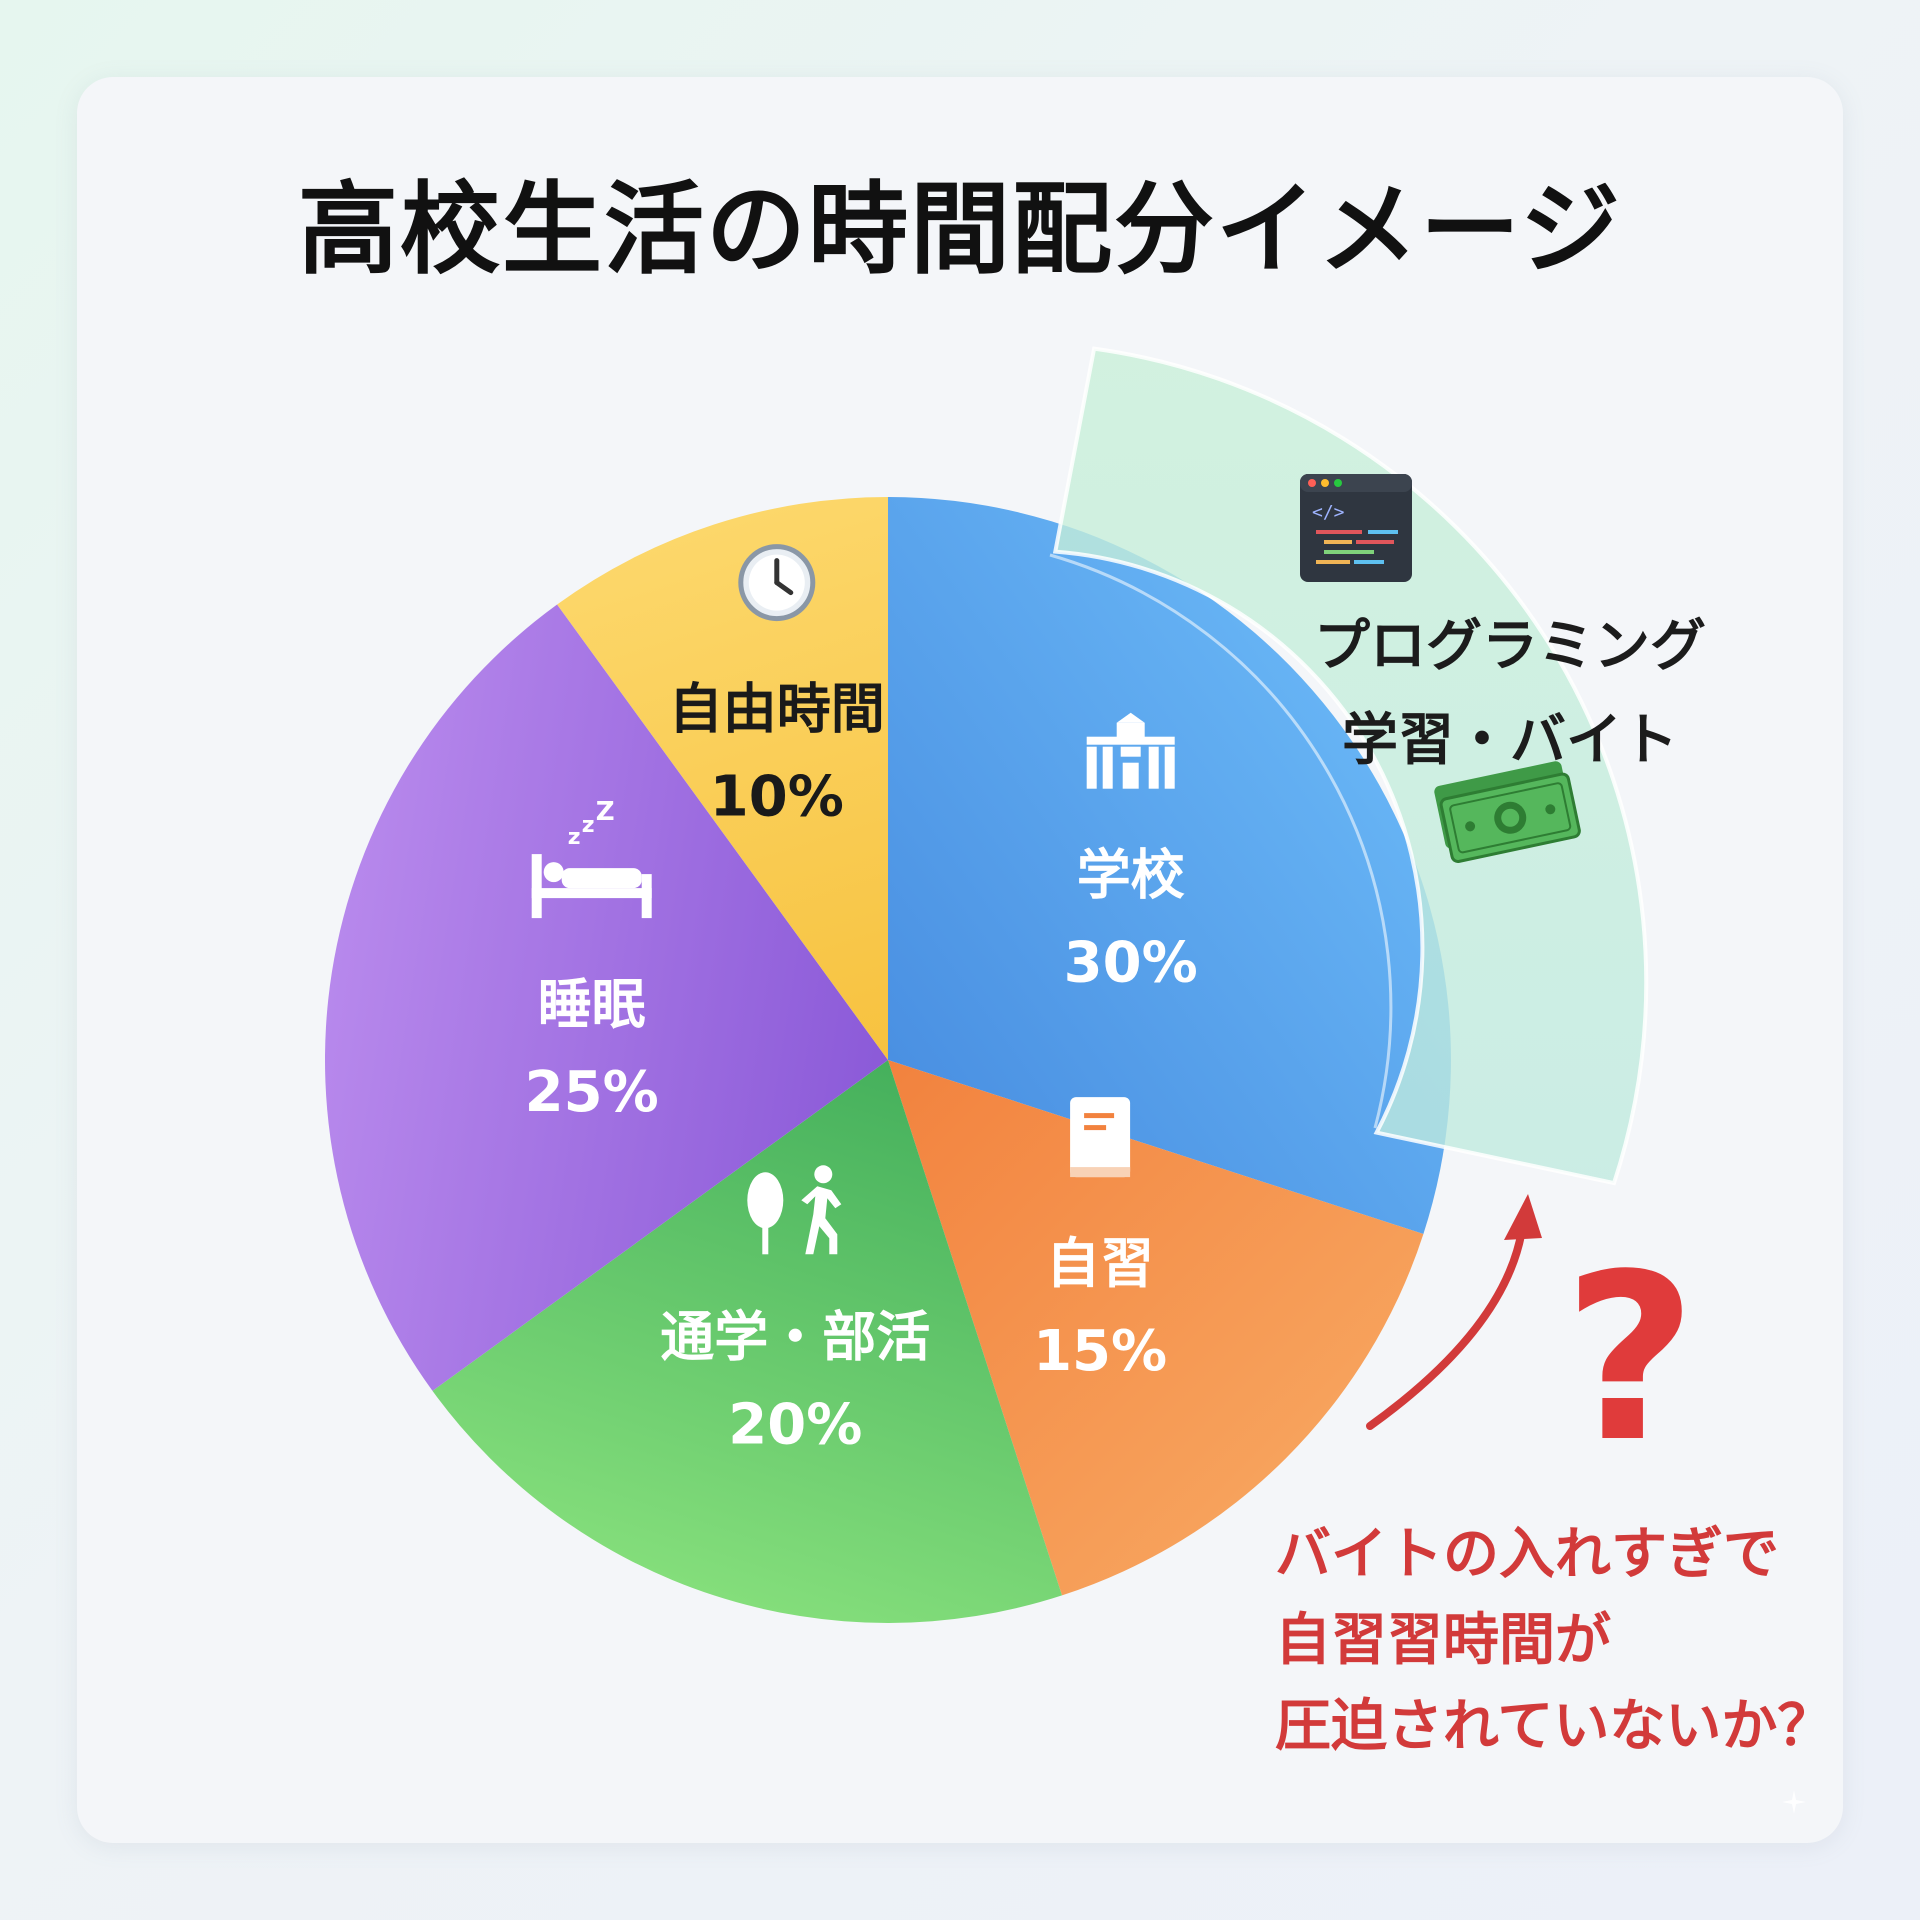  What do you see at coordinates (1454, 1312) in the screenshot?
I see `warning-arrow` at bounding box center [1454, 1312].